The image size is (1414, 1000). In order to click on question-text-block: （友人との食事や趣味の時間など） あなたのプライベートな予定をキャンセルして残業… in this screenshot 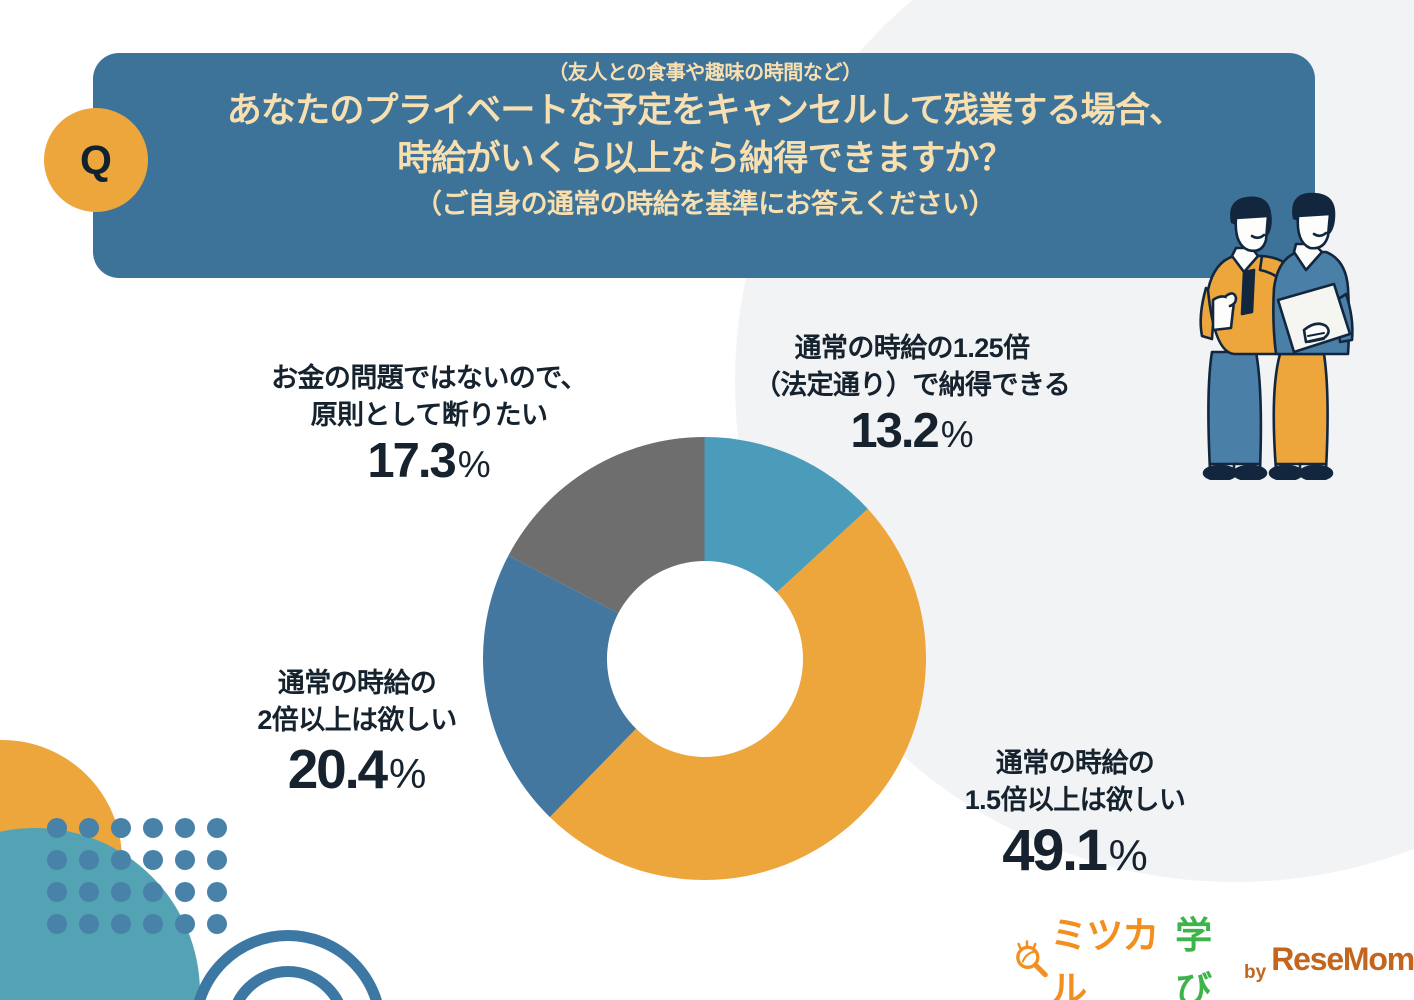, I will do `click(705, 141)`.